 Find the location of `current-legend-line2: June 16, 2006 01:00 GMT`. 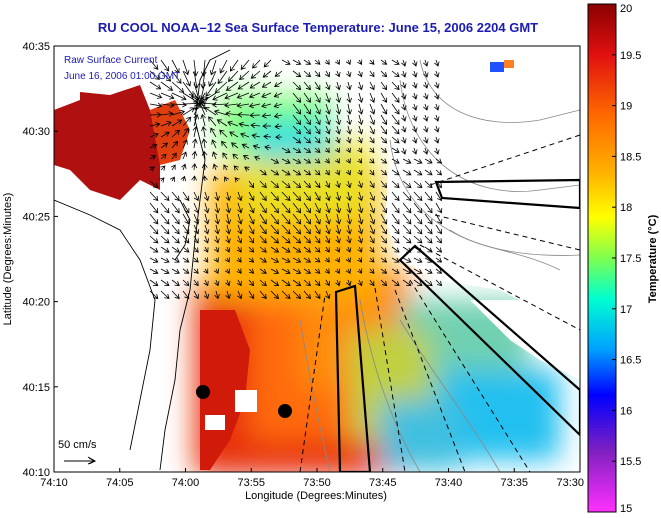

current-legend-line2: June 16, 2006 01:00 GMT is located at coordinates (122, 76).